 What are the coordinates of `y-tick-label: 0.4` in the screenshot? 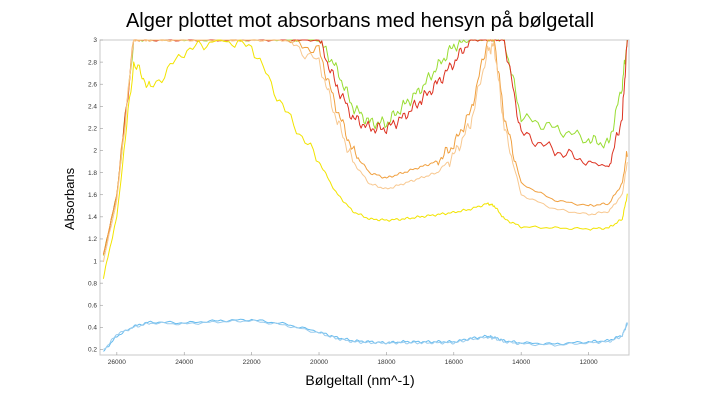 It's located at (92, 328).